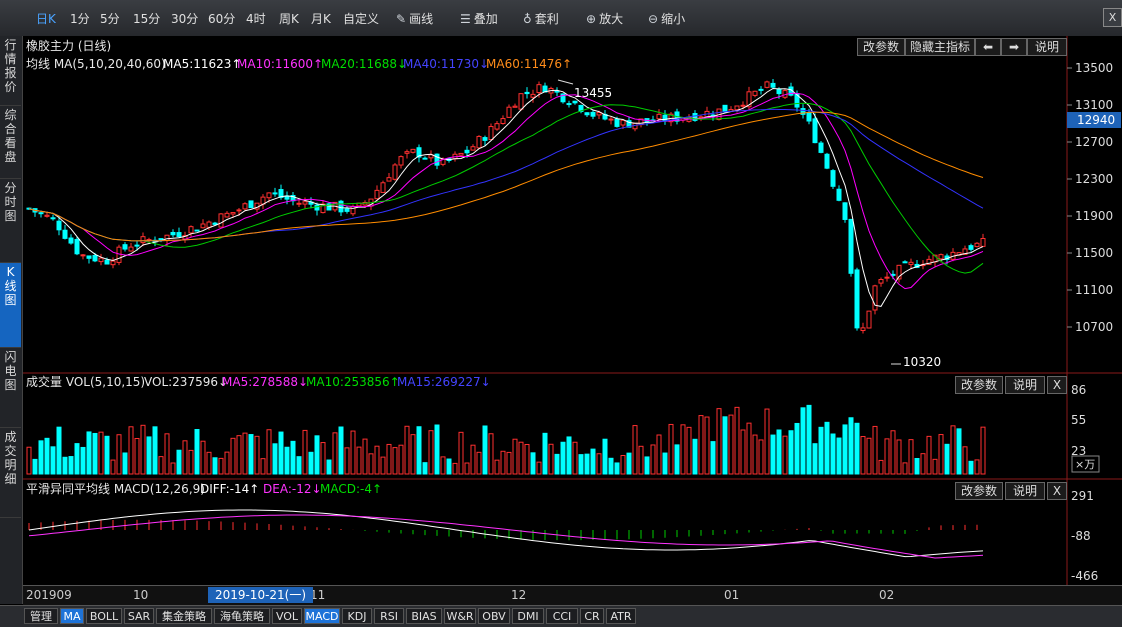 The image size is (1122, 627). Describe the element at coordinates (1094, 216) in the screenshot. I see `price-tick-label: 11900` at that location.